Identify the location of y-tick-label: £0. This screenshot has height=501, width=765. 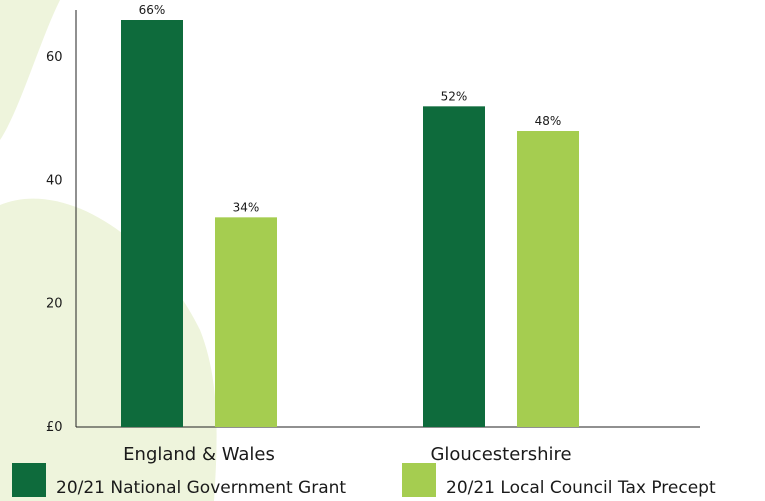
(54, 427).